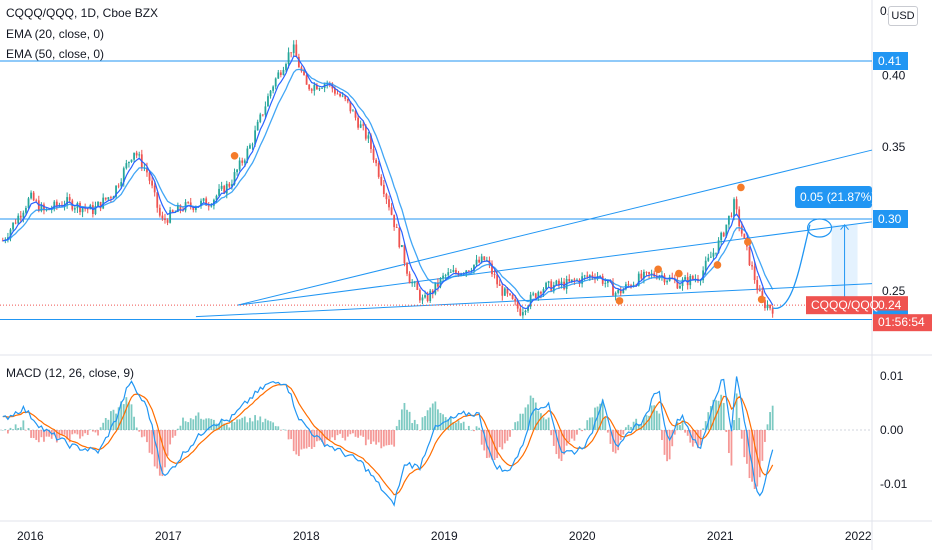 This screenshot has width=932, height=550. I want to click on ema20-legend: EMA (20, close, 0), so click(55, 34).